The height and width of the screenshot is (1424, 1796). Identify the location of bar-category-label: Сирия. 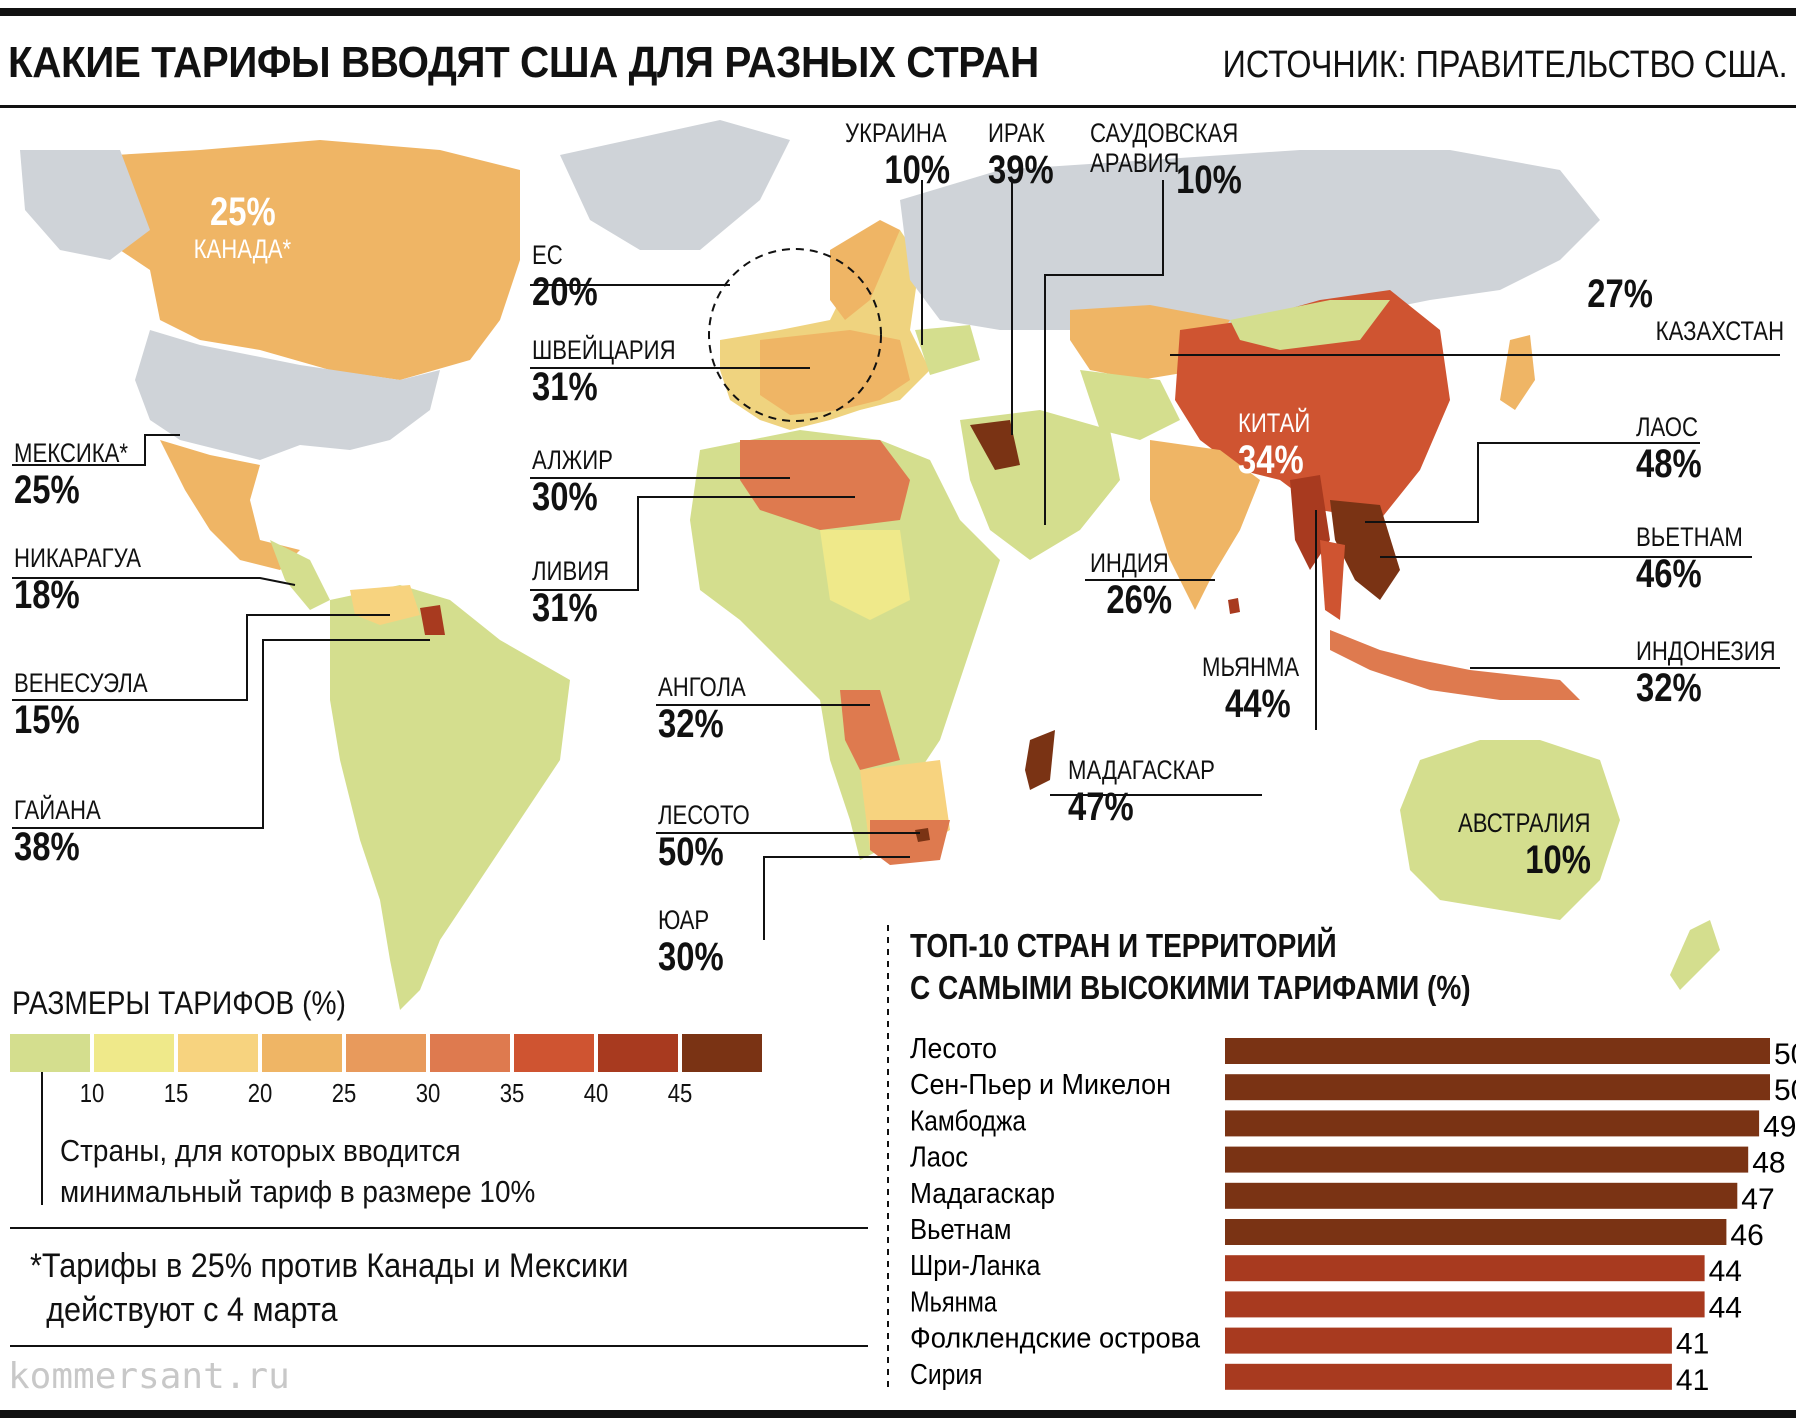
(946, 1375).